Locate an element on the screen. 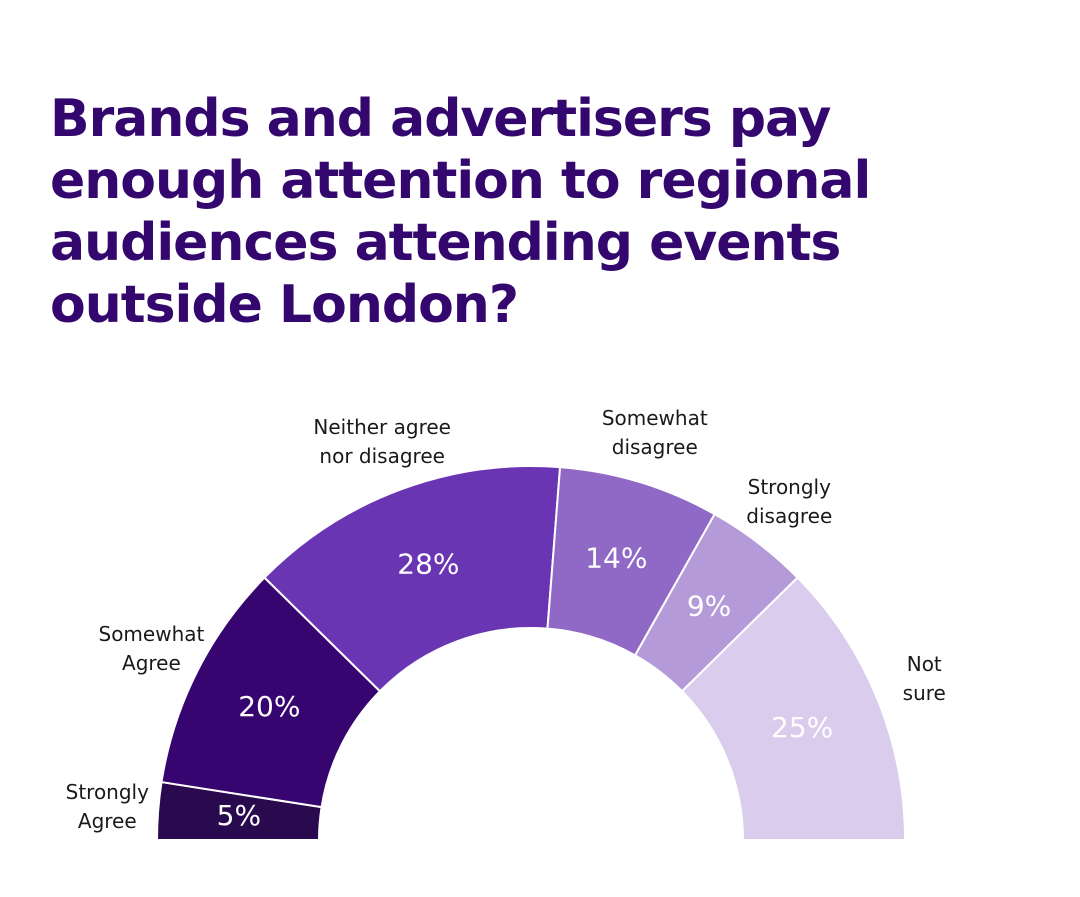 Image resolution: width=1080 pixels, height=897 pixels. value-label: 25% is located at coordinates (802, 727).